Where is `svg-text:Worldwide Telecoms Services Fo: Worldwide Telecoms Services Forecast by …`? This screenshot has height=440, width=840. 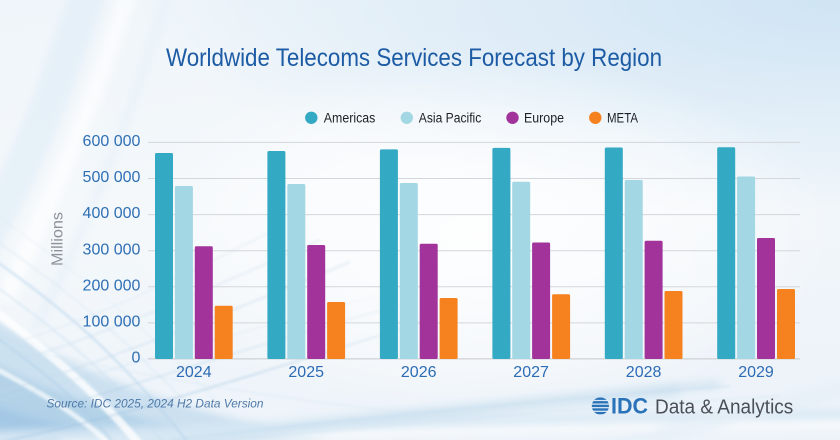 svg-text:Worldwide Telecoms Services Fo: Worldwide Telecoms Services Forecast by … is located at coordinates (414, 58).